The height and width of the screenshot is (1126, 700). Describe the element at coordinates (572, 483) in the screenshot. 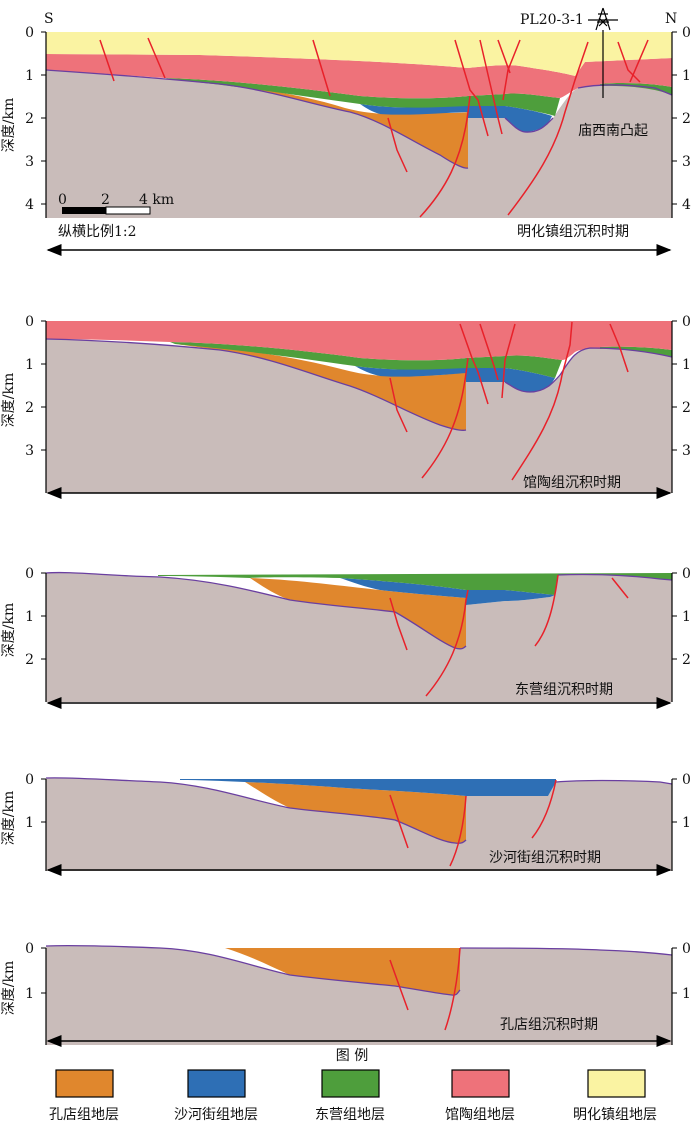

I see `panel-label: 馆陶组沉积时期` at that location.